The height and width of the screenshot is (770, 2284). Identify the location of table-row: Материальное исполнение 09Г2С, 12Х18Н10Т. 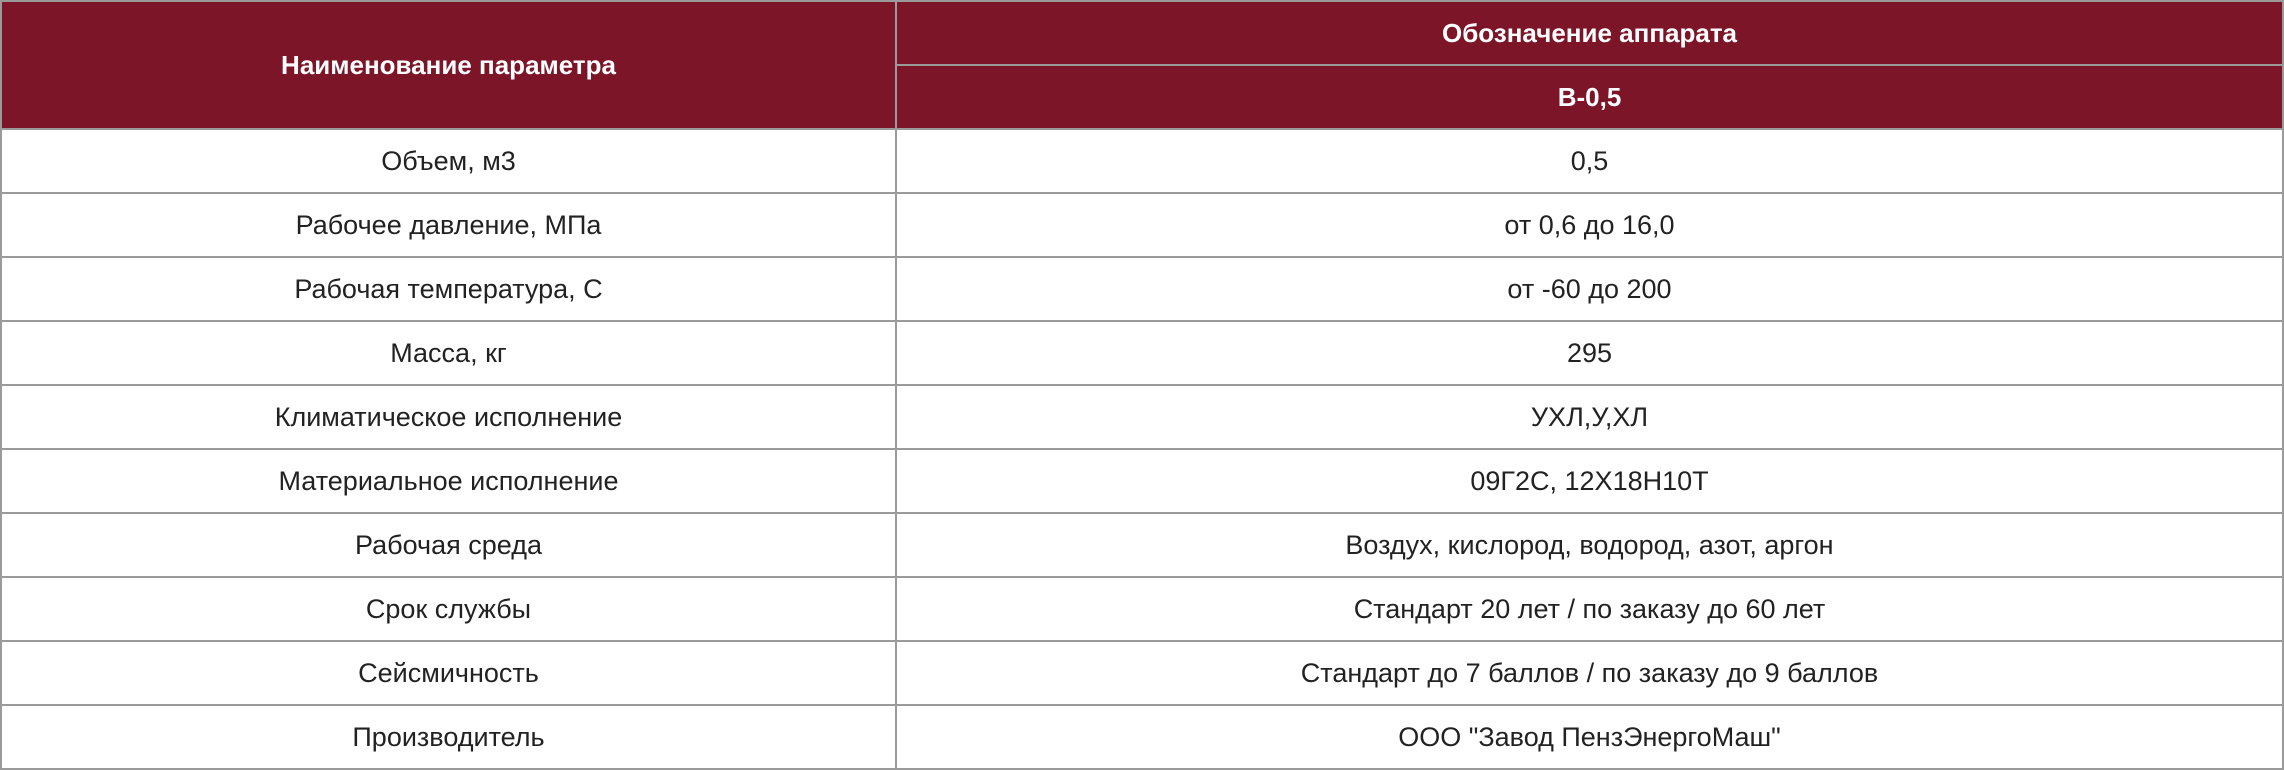
(1142, 481).